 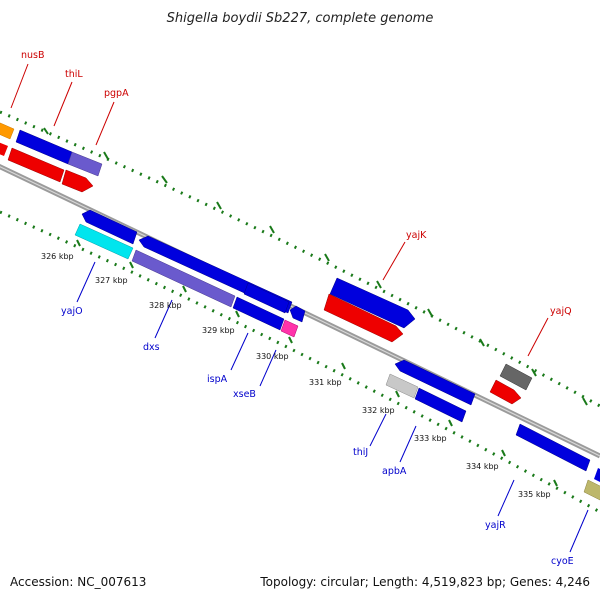 I want to click on map-title: Shigella boydii Sb227, complete genome, so click(x=300, y=18).